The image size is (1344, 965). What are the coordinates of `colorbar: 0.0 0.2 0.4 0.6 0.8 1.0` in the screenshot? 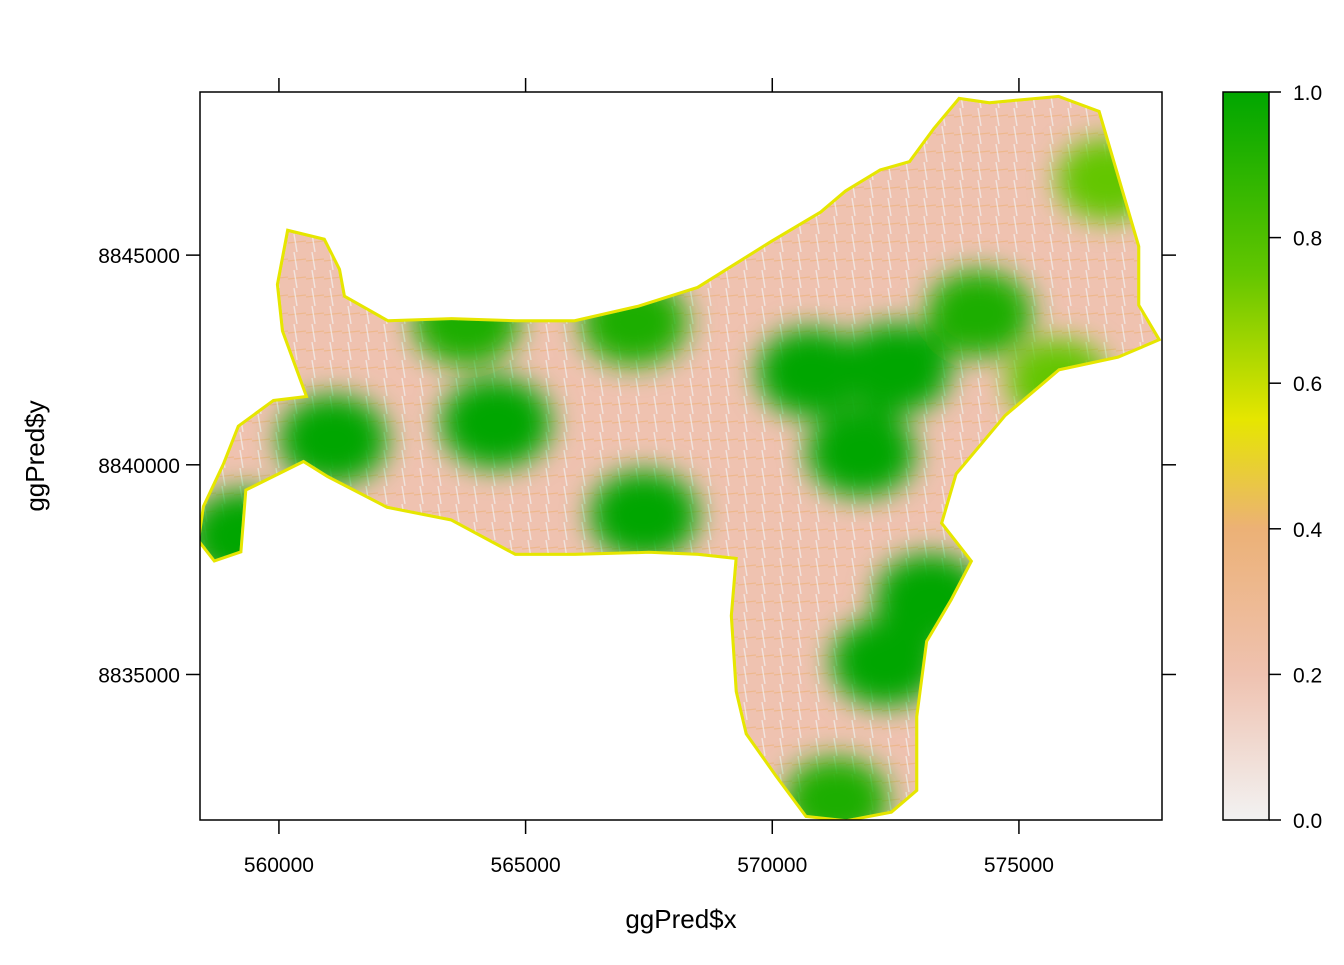 It's located at (1272, 457).